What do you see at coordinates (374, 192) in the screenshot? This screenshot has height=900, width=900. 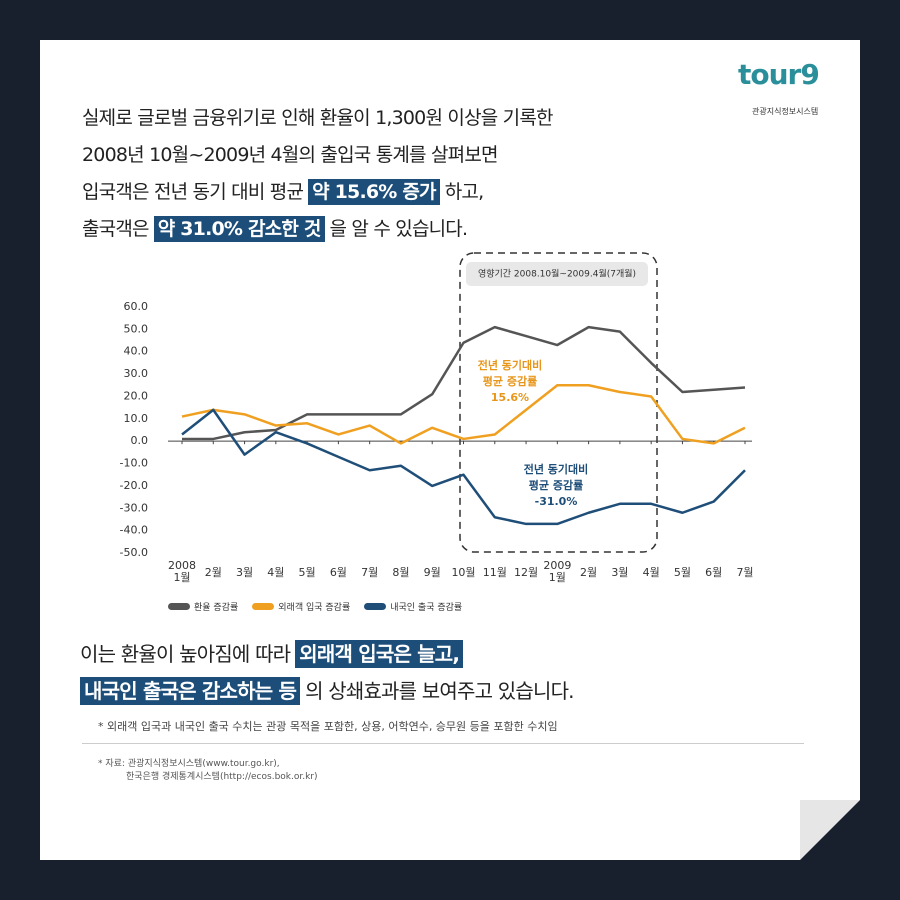 I see `highlight-text: 약 15.6% 증가` at bounding box center [374, 192].